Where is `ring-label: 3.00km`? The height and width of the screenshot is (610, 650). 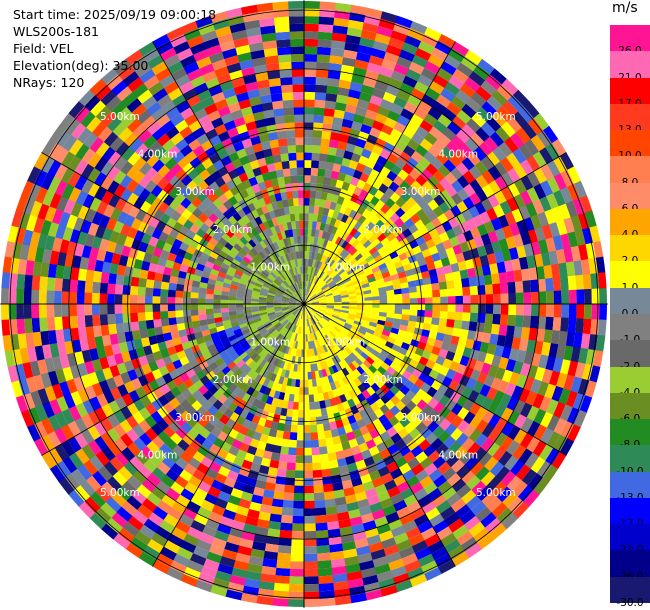 ring-label: 3.00km is located at coordinates (195, 192).